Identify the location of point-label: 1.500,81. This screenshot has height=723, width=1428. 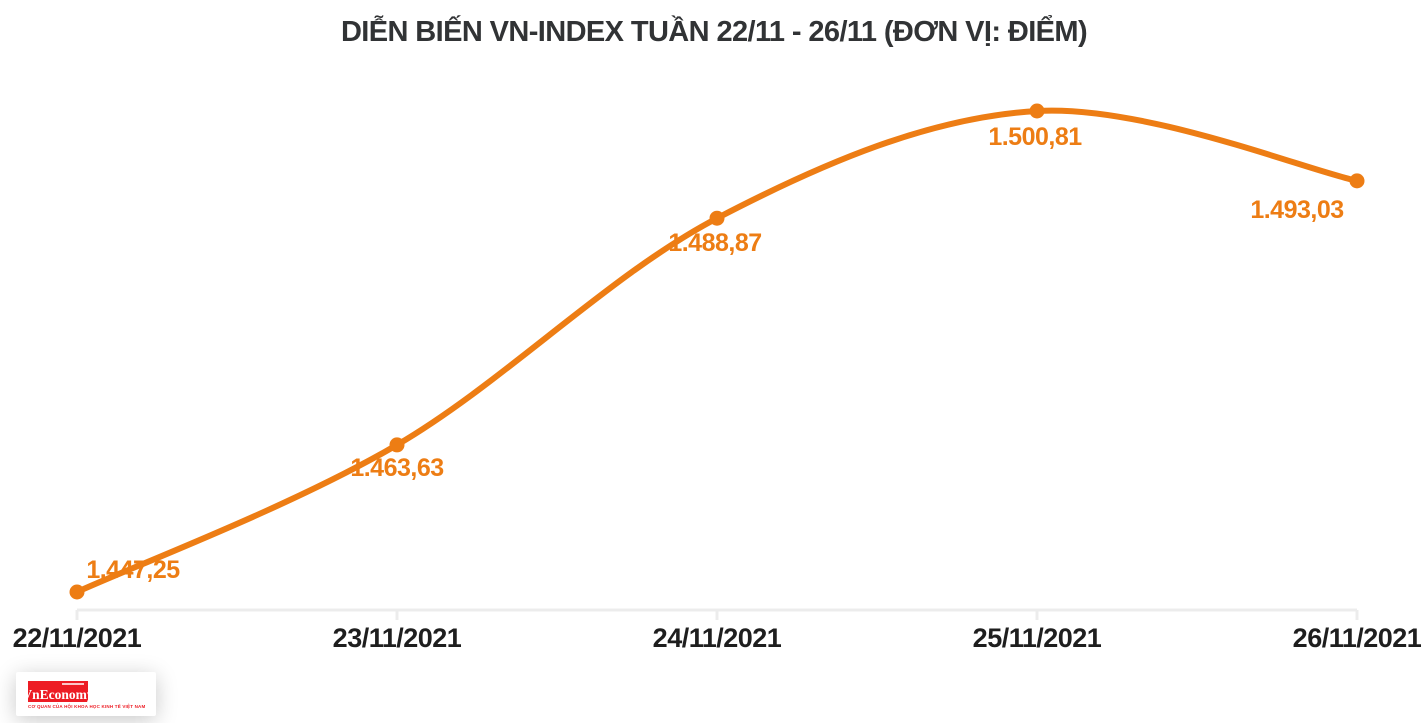
(1035, 137).